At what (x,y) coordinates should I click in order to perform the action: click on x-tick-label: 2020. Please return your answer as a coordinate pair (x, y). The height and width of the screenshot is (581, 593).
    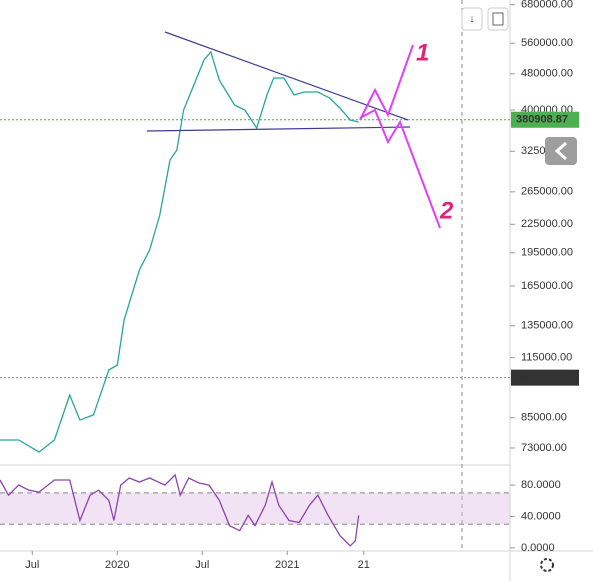
    Looking at the image, I should click on (117, 565).